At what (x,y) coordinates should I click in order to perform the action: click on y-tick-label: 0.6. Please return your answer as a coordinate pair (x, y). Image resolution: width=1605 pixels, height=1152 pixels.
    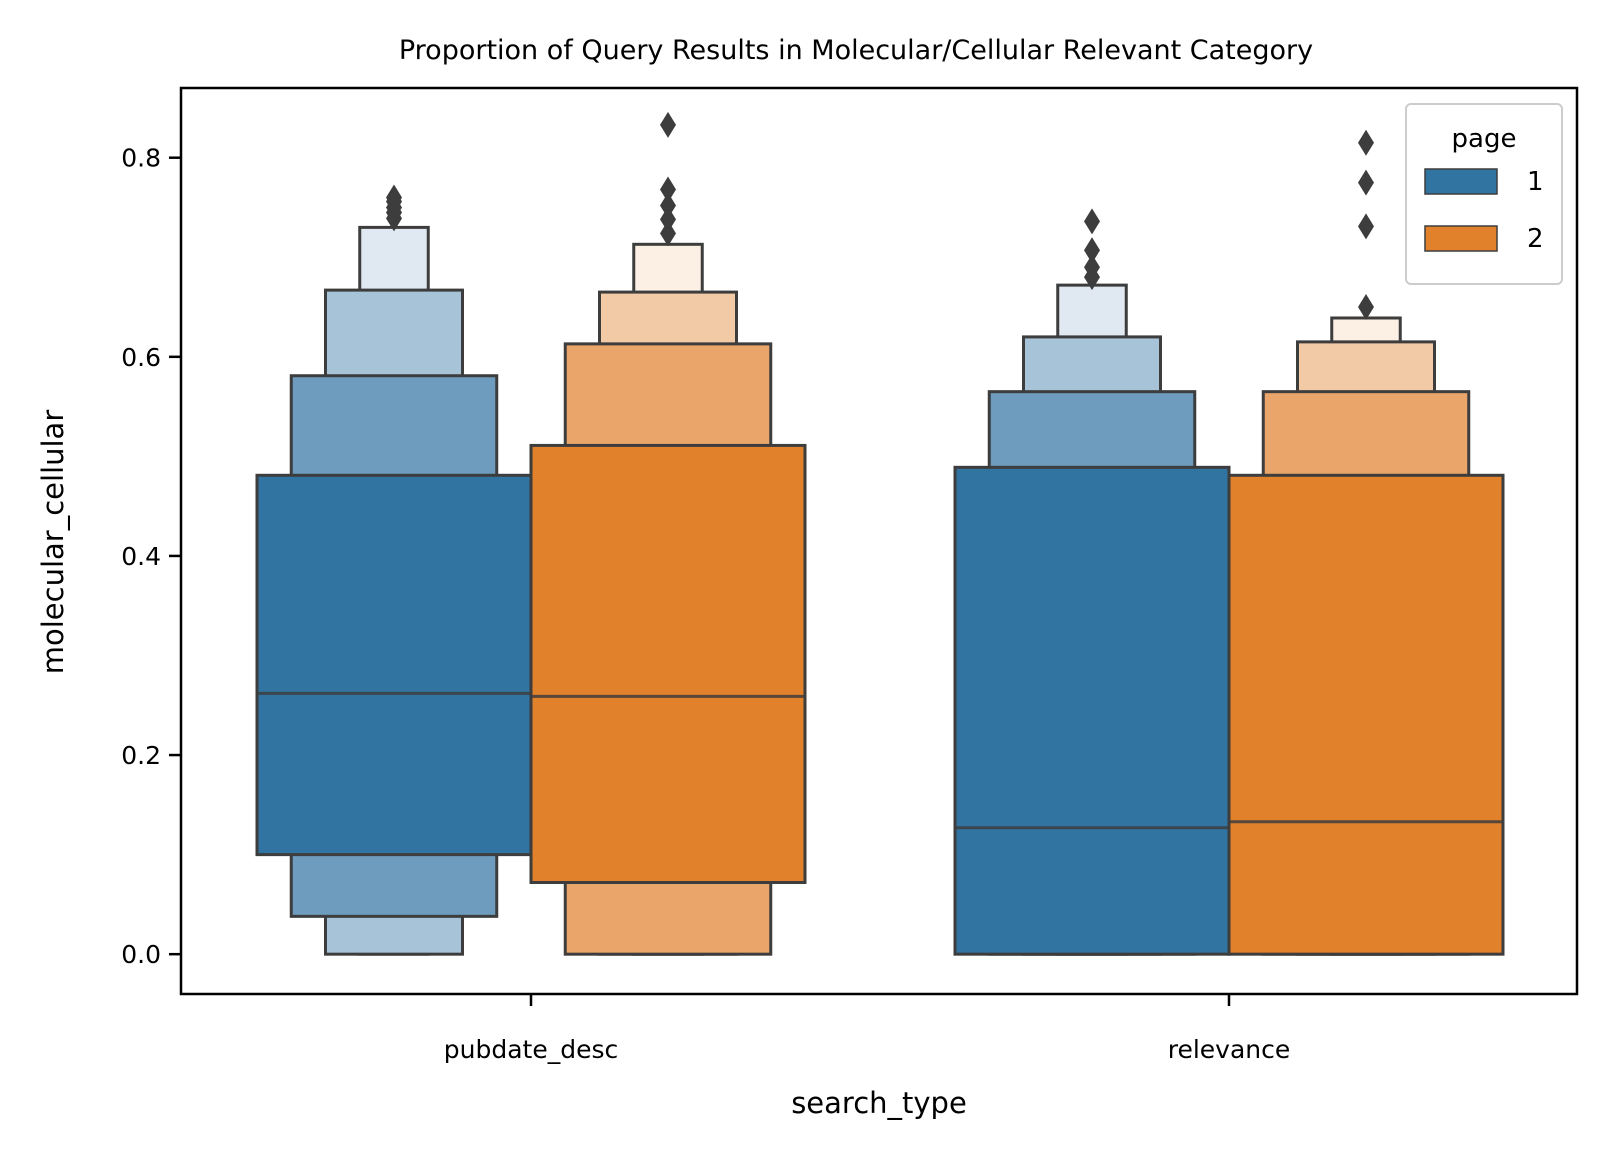
    Looking at the image, I should click on (141, 357).